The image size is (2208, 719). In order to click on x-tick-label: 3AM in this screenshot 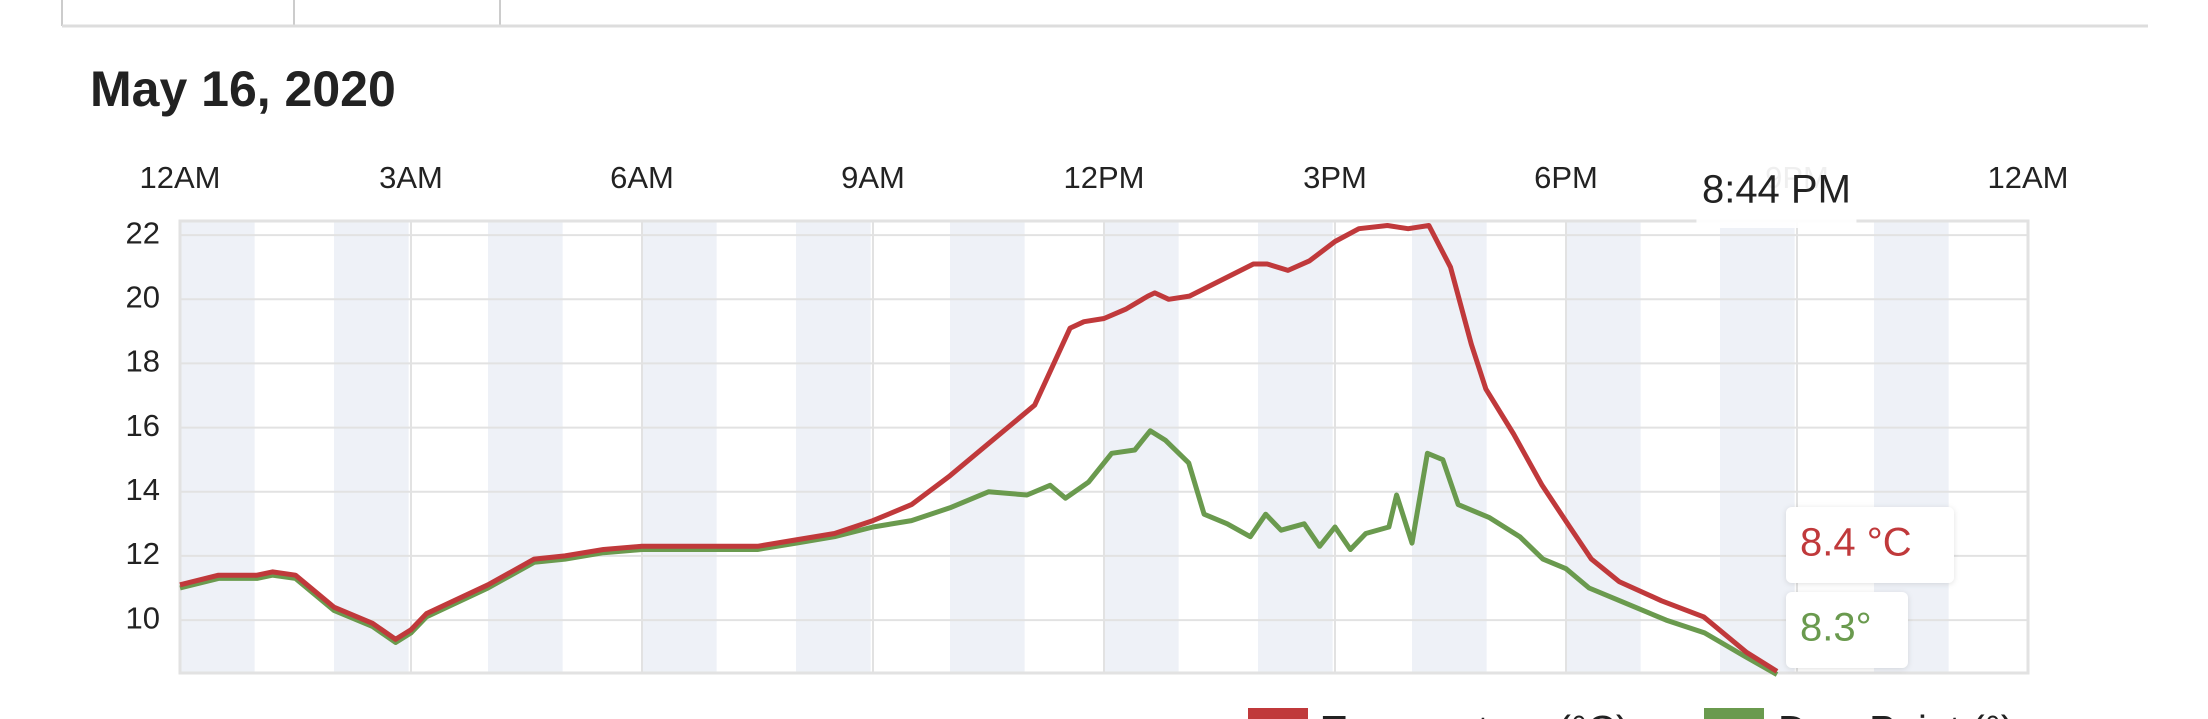, I will do `click(411, 177)`.